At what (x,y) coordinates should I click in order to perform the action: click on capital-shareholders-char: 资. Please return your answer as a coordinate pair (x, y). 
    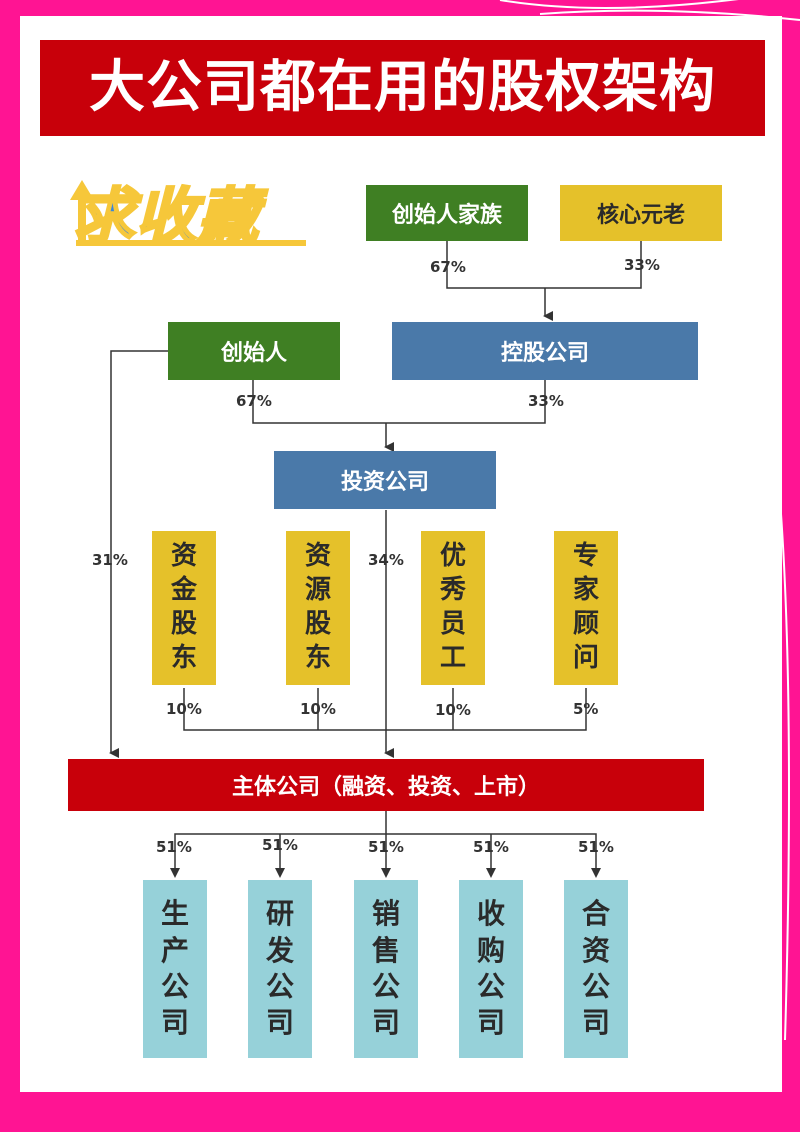
    Looking at the image, I should click on (183, 556).